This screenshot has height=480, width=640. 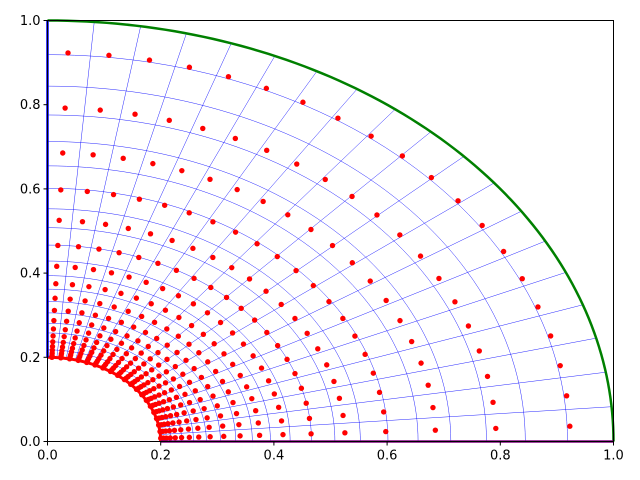 I want to click on y-tick-label: 0.0, so click(x=30, y=442).